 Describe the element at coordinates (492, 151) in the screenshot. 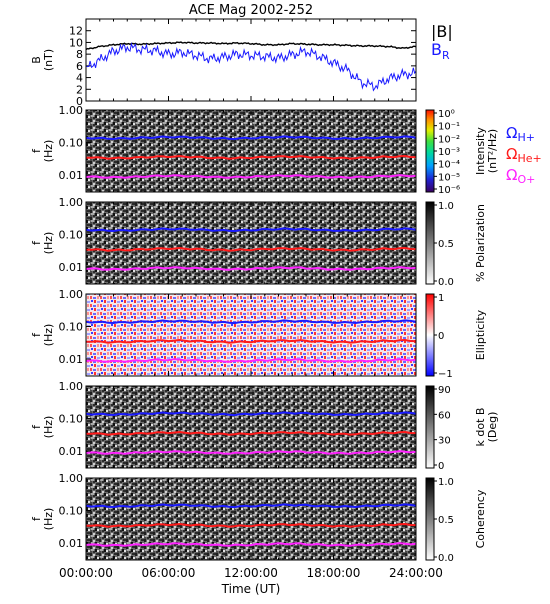

I see `panel-2-colorbar-label-1: (nT²/Hz)` at that location.